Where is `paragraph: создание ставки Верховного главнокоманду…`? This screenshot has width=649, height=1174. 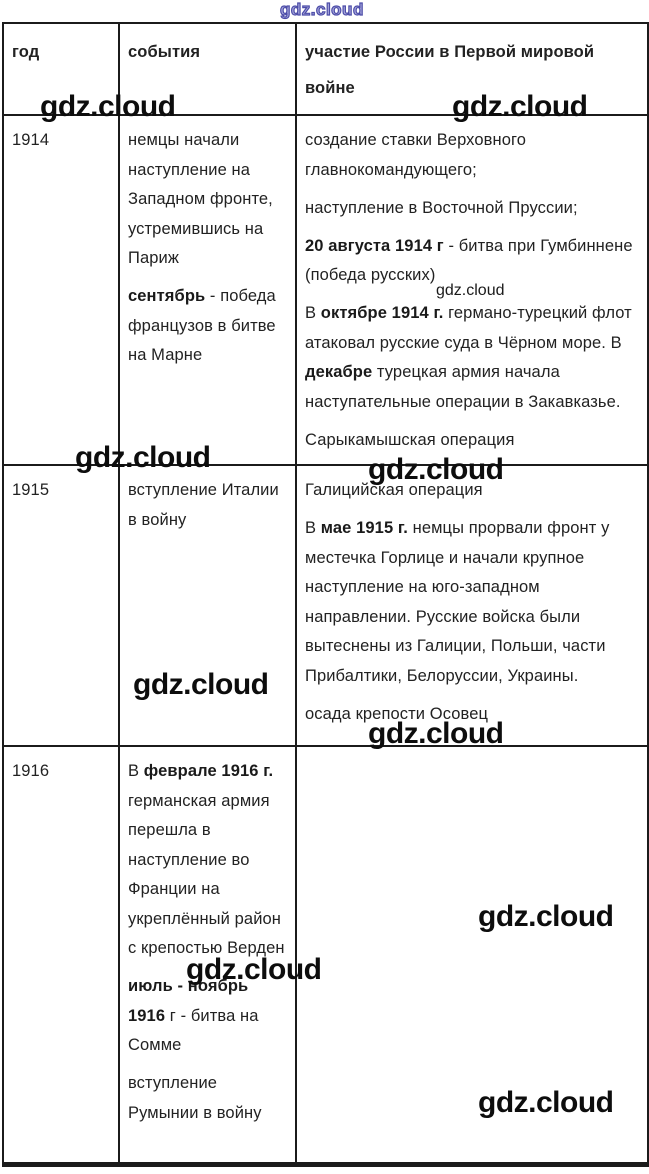
paragraph: создание ставки Верховного главнокоманду… is located at coordinates (472, 155).